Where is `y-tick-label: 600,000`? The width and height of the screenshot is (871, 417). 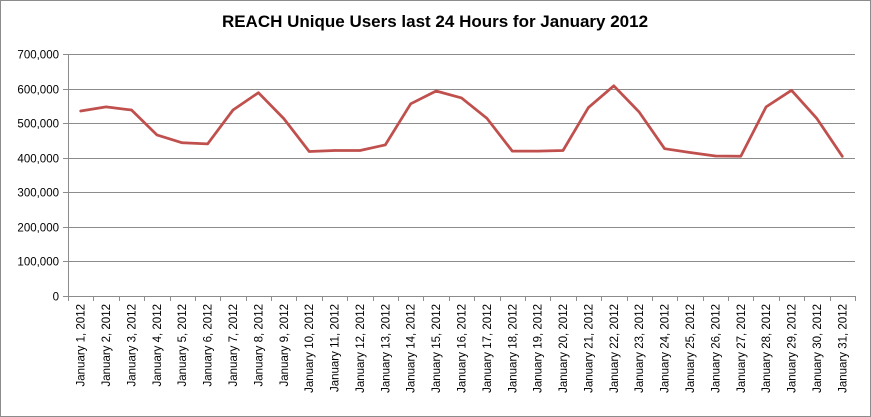 y-tick-label: 600,000 is located at coordinates (38, 91).